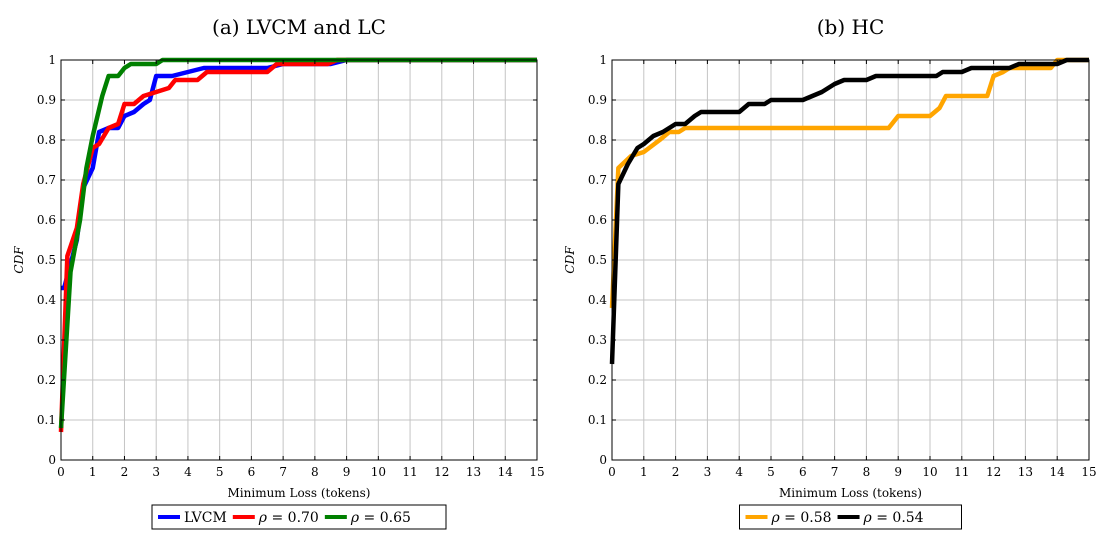 This screenshot has width=1098, height=535. I want to click on legend: LVCM ρ = 0.70 ρ = 0.65, so click(299, 517).